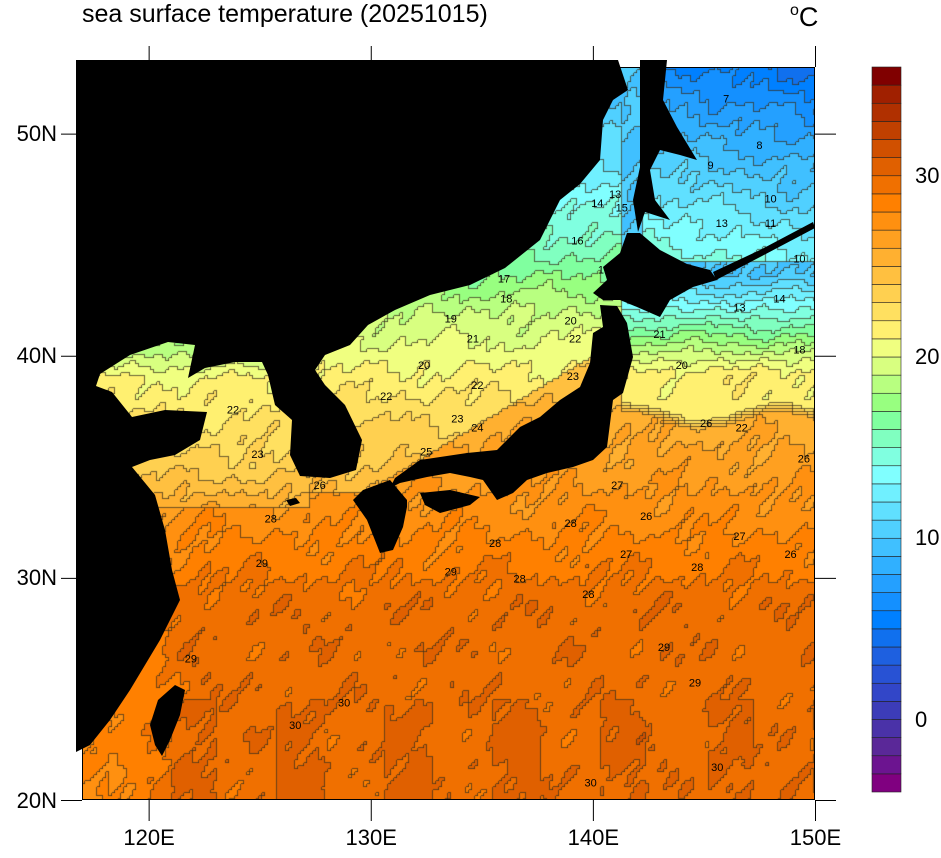 This screenshot has width=941, height=858. I want to click on y-tick-label: 50N, so click(36, 134).